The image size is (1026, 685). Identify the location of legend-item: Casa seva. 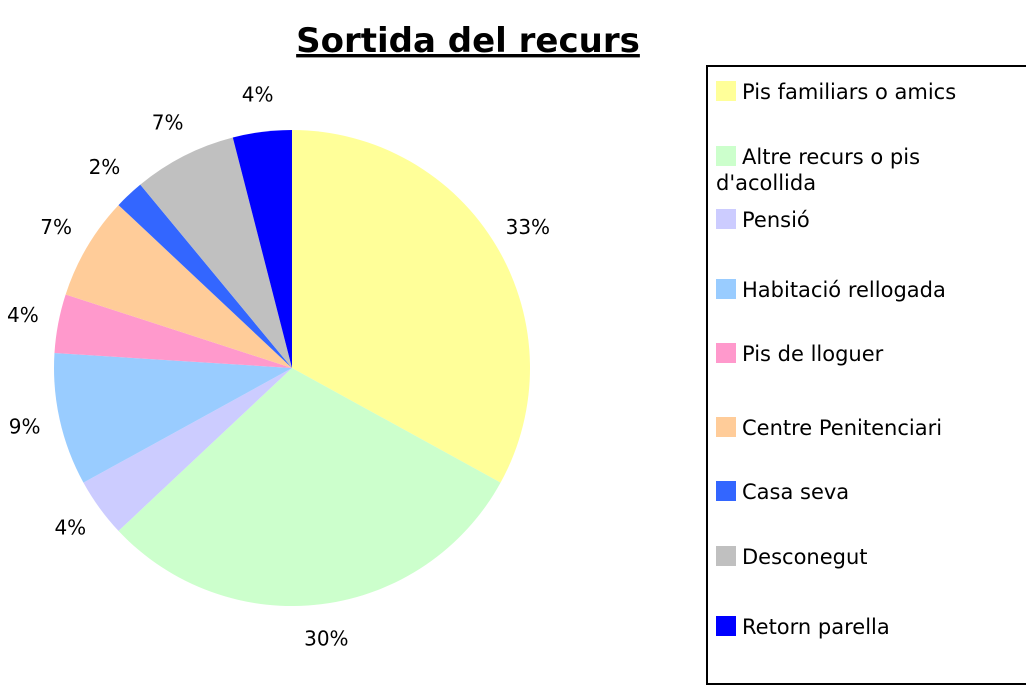
(866, 492).